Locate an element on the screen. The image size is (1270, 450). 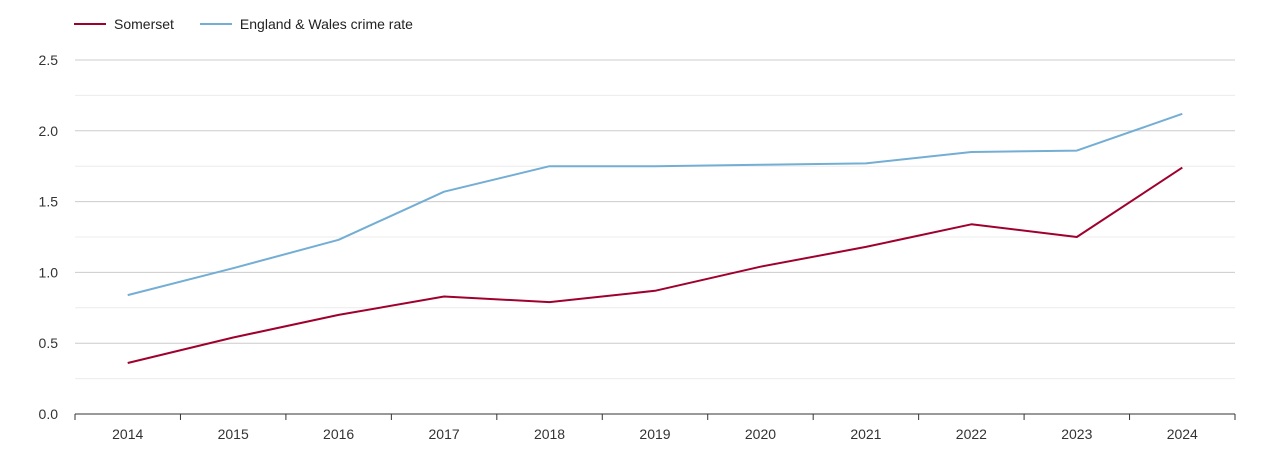
y-tick-label: 0.0 is located at coordinates (49, 414).